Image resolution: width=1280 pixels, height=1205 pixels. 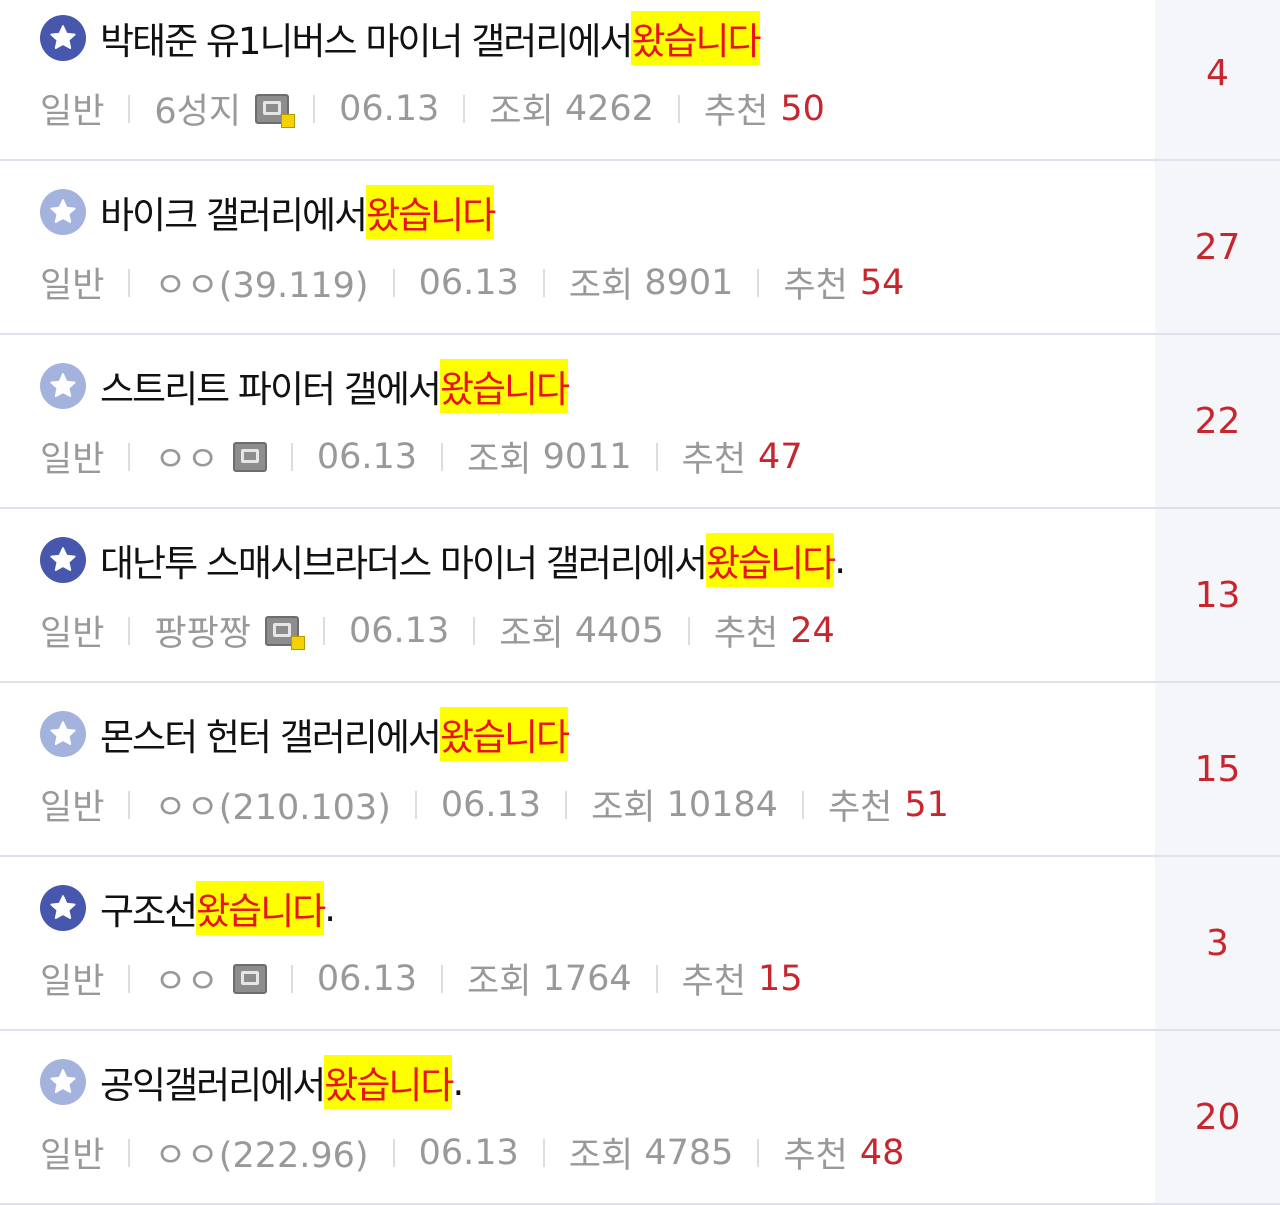 I want to click on comment-count: 27, so click(x=1217, y=247).